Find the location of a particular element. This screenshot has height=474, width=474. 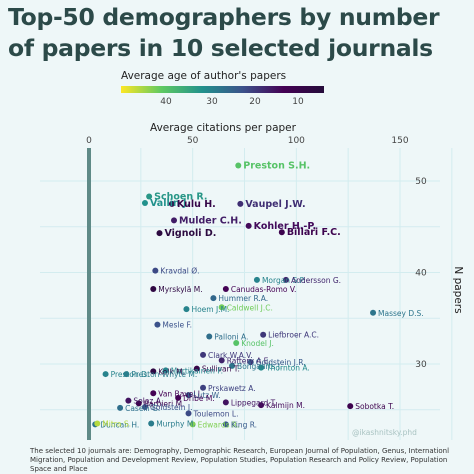

legend-tick: 40 is located at coordinates (166, 102).